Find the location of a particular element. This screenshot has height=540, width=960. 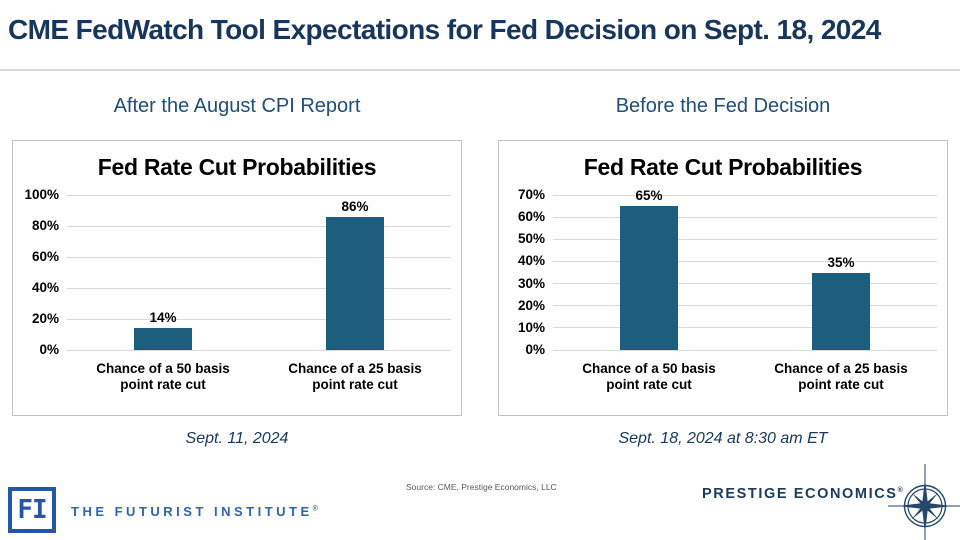

bar-slot: 65% is located at coordinates (649, 269).